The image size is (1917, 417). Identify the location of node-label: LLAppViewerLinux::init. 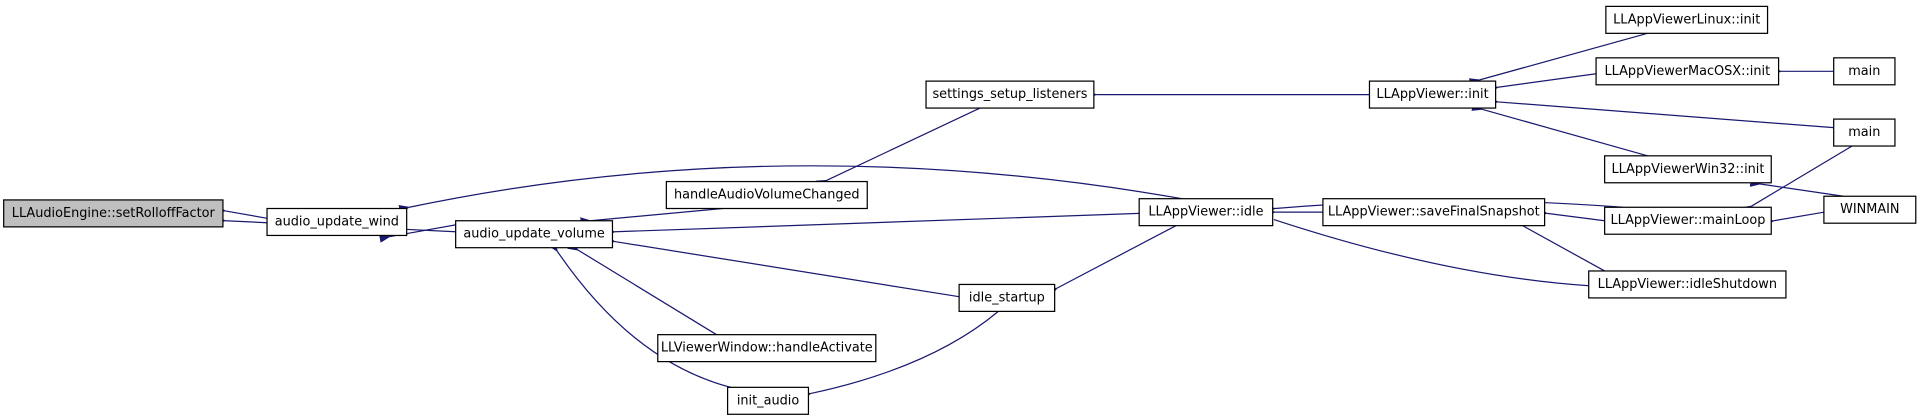
(1686, 19).